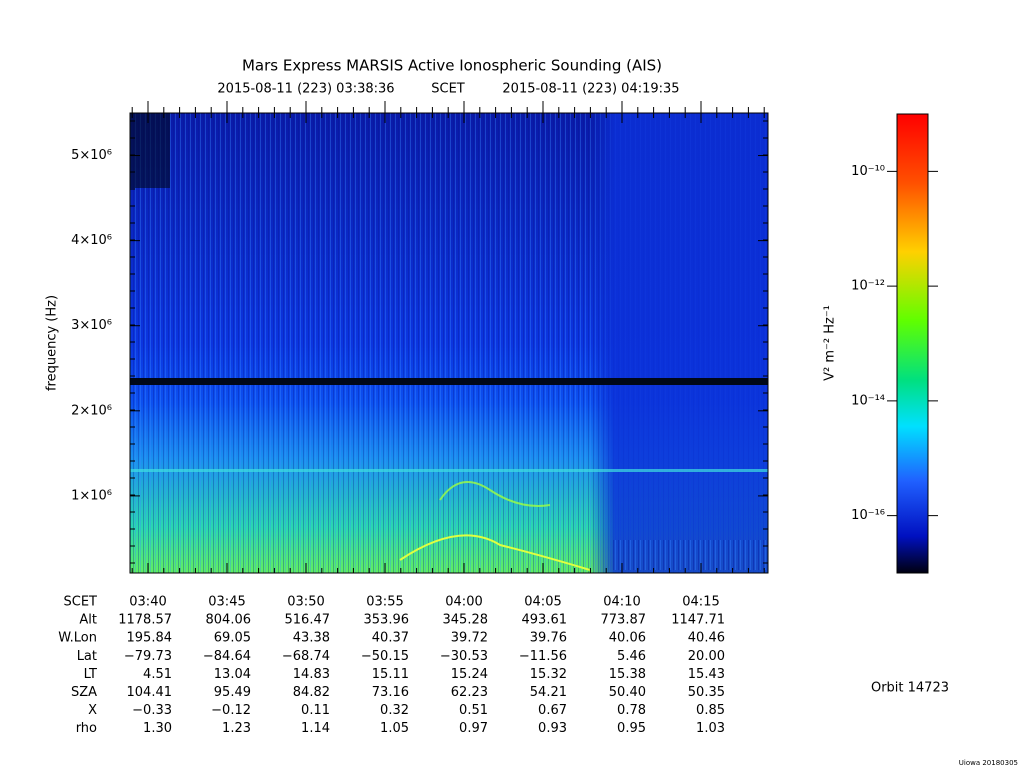 The image size is (1024, 768). Describe the element at coordinates (232, 692) in the screenshot. I see `table-cell: 95.49` at that location.